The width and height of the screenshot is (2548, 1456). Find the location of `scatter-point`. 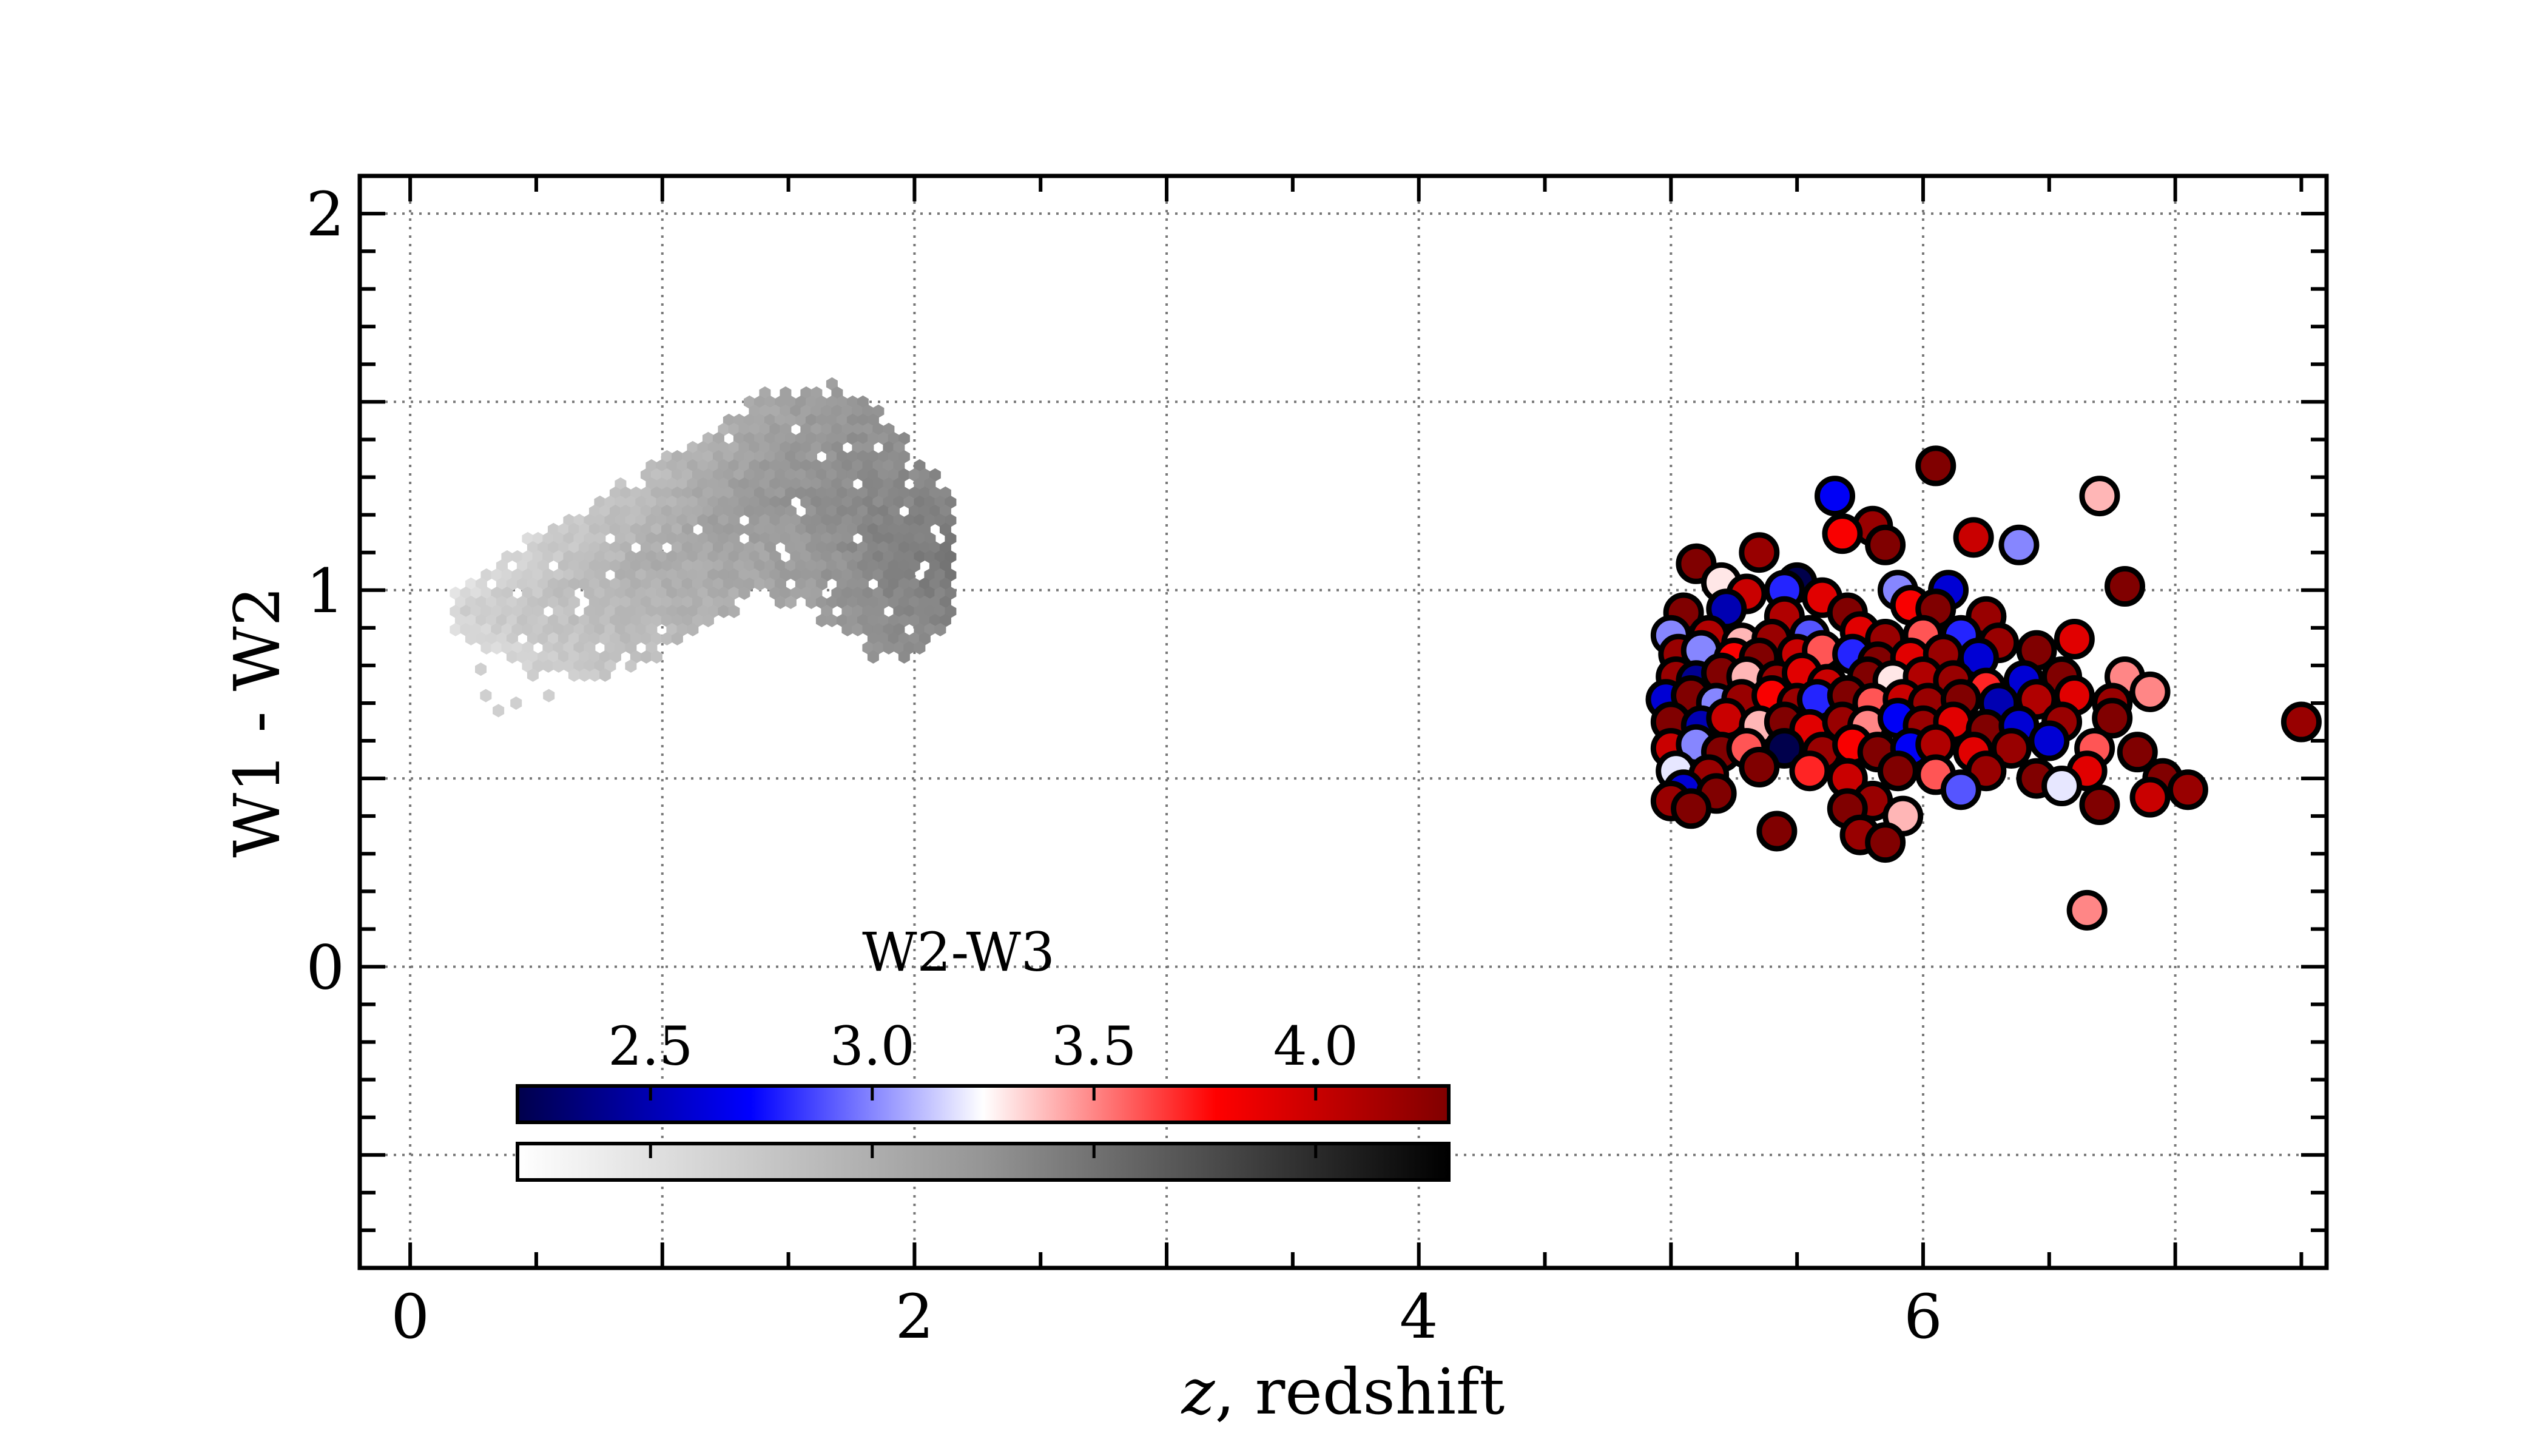

scatter-point is located at coordinates (1759, 766).